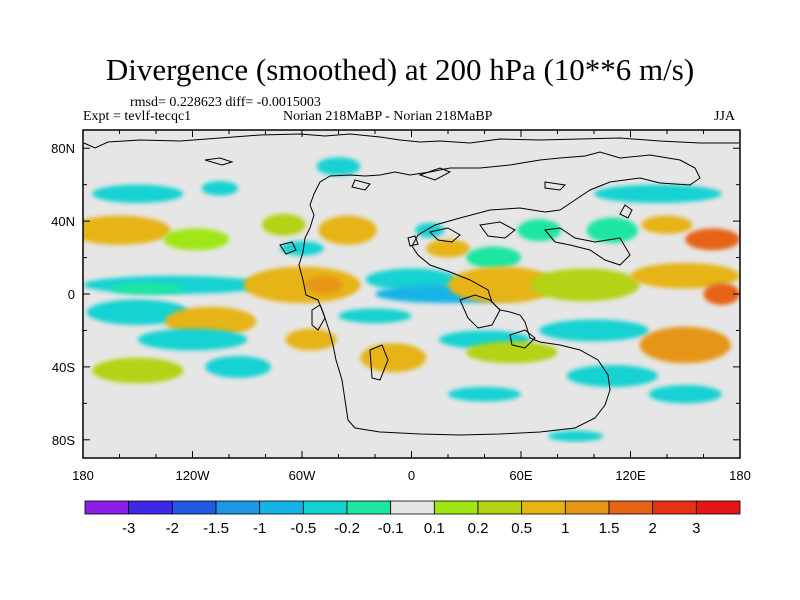 The image size is (800, 600). I want to click on colorbar: -3 -2 -1.5 -1 -0.5 -0.2 -0.1 0.1 0.2 0.5 1 1.5 2 3, so click(412, 518).